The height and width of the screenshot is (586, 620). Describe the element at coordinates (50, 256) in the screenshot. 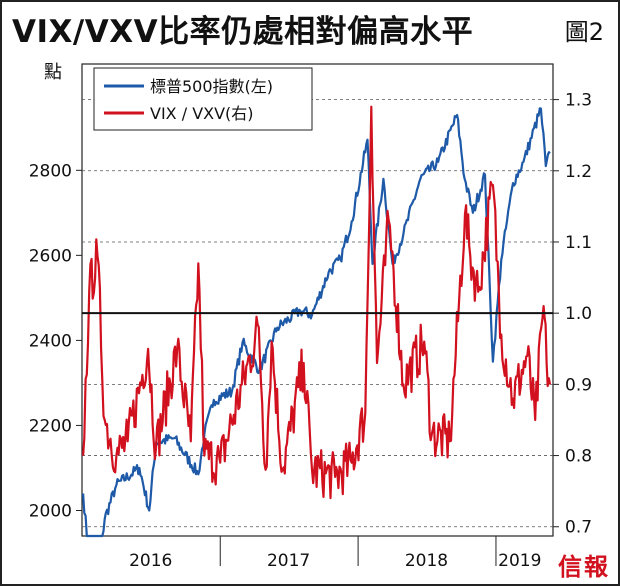

I see `left-tick-label: 2600` at that location.